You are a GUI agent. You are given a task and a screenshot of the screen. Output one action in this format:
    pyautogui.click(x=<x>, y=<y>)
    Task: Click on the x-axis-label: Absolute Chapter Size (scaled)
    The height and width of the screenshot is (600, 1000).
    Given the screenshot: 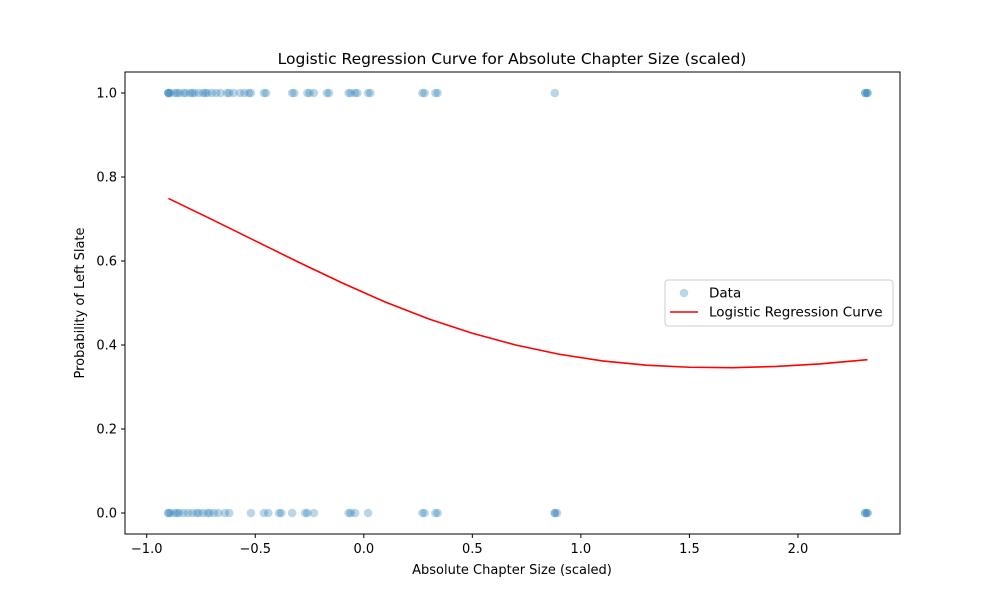 What is the action you would take?
    pyautogui.click(x=512, y=570)
    